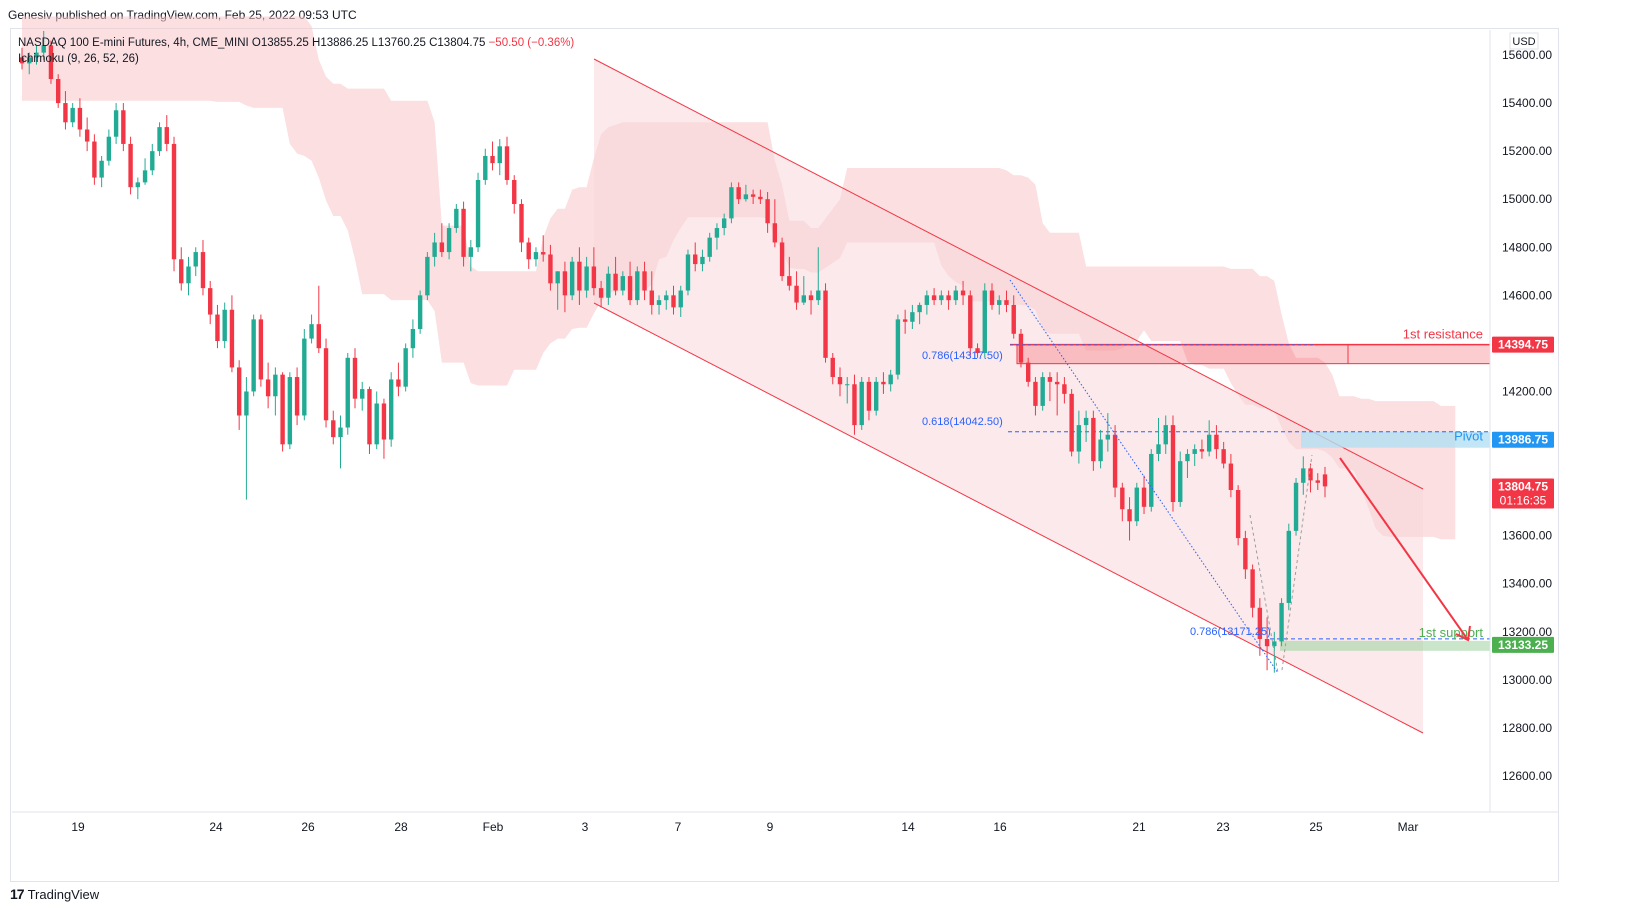 The image size is (1633, 910). Describe the element at coordinates (63, 894) in the screenshot. I see `tradingview-brand: TradingView` at that location.